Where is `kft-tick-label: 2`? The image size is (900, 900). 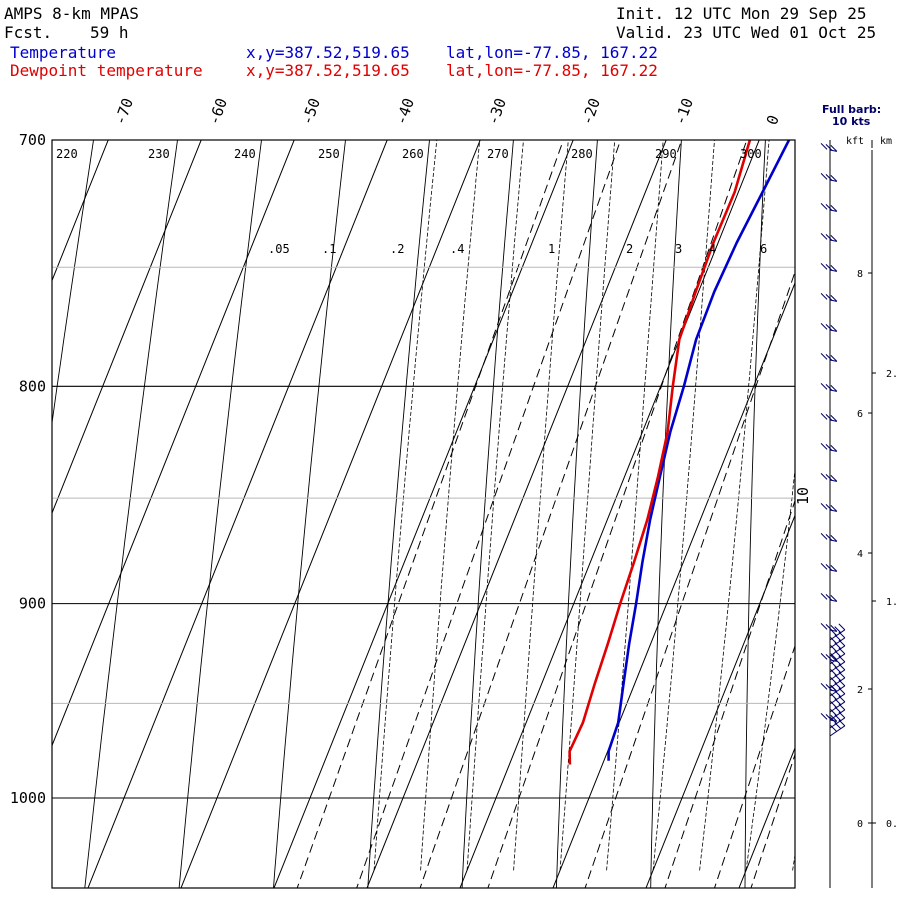
kft-tick-label: 2 is located at coordinates (860, 690).